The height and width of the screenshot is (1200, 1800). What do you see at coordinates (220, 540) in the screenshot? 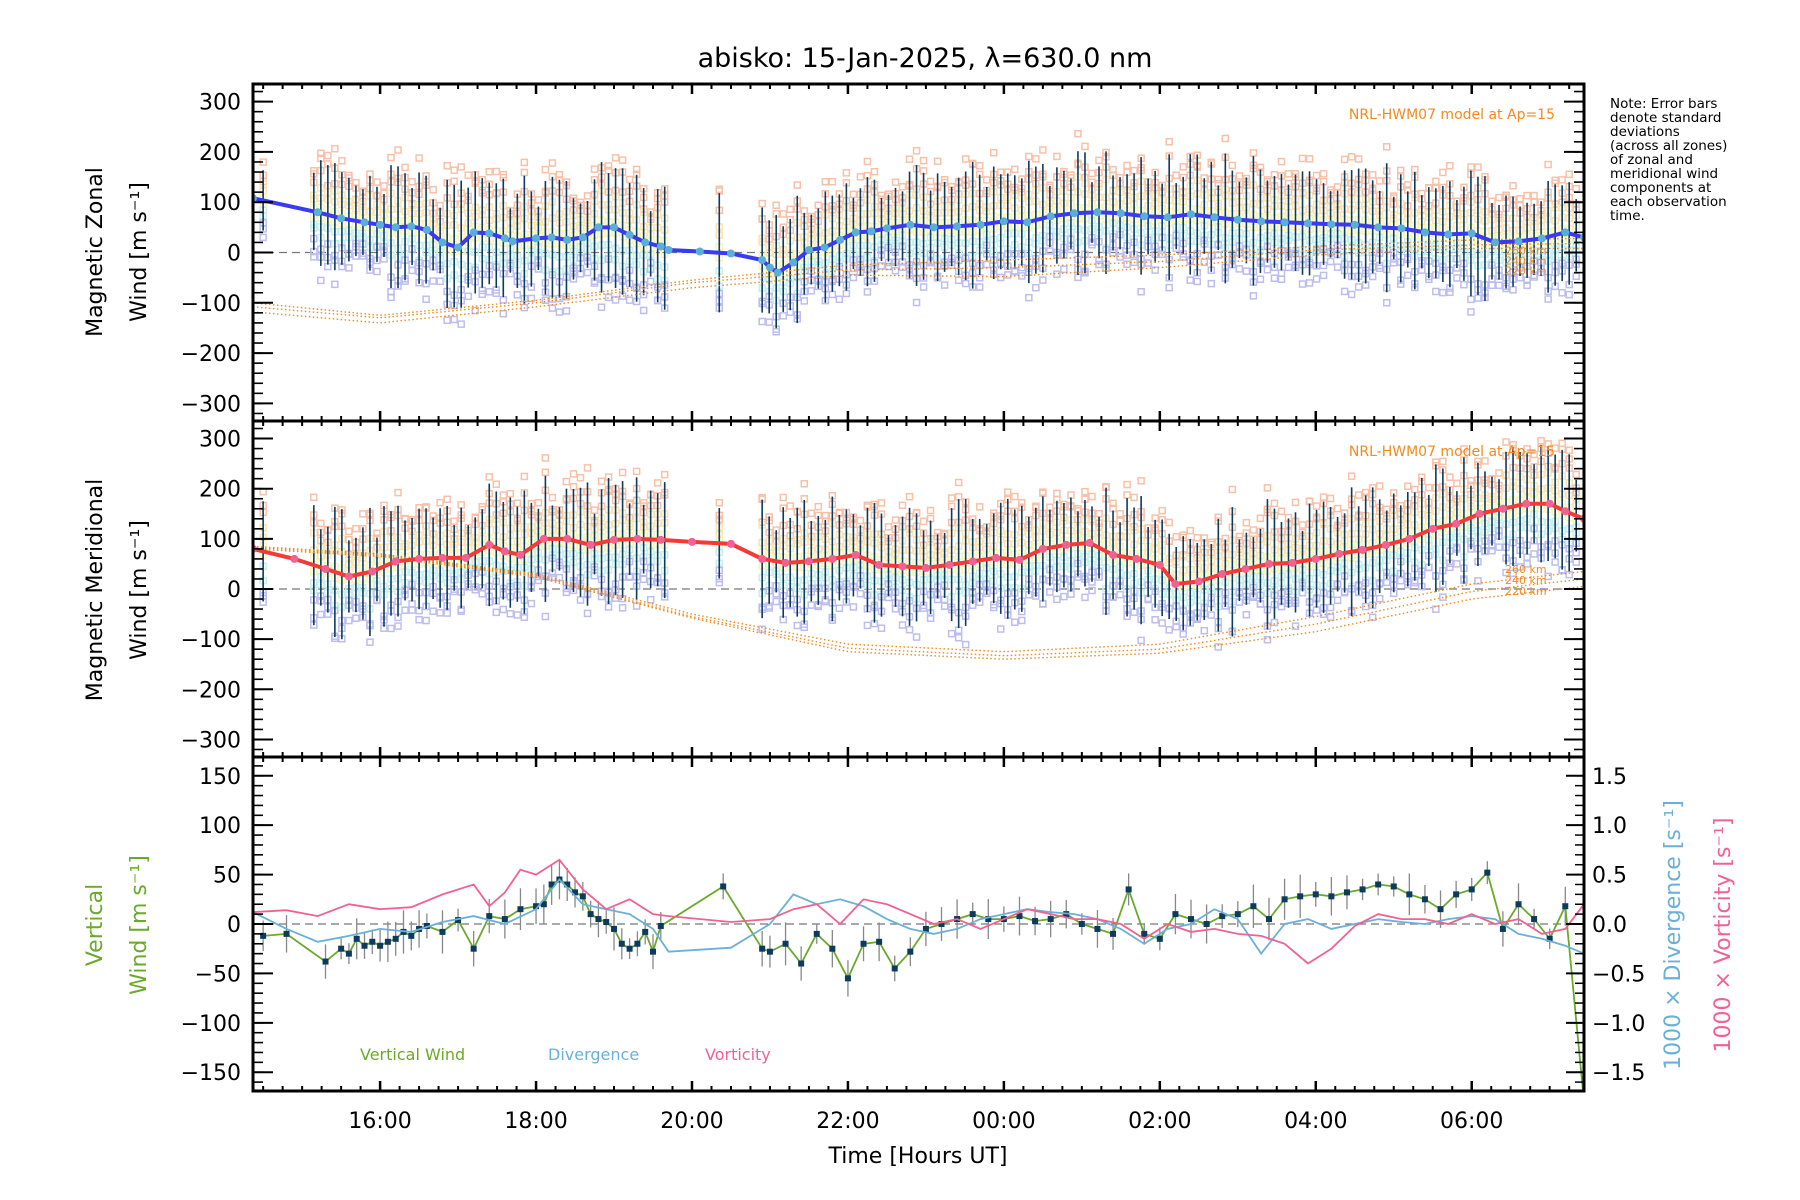
I see `y-tick-label: 100` at bounding box center [220, 540].